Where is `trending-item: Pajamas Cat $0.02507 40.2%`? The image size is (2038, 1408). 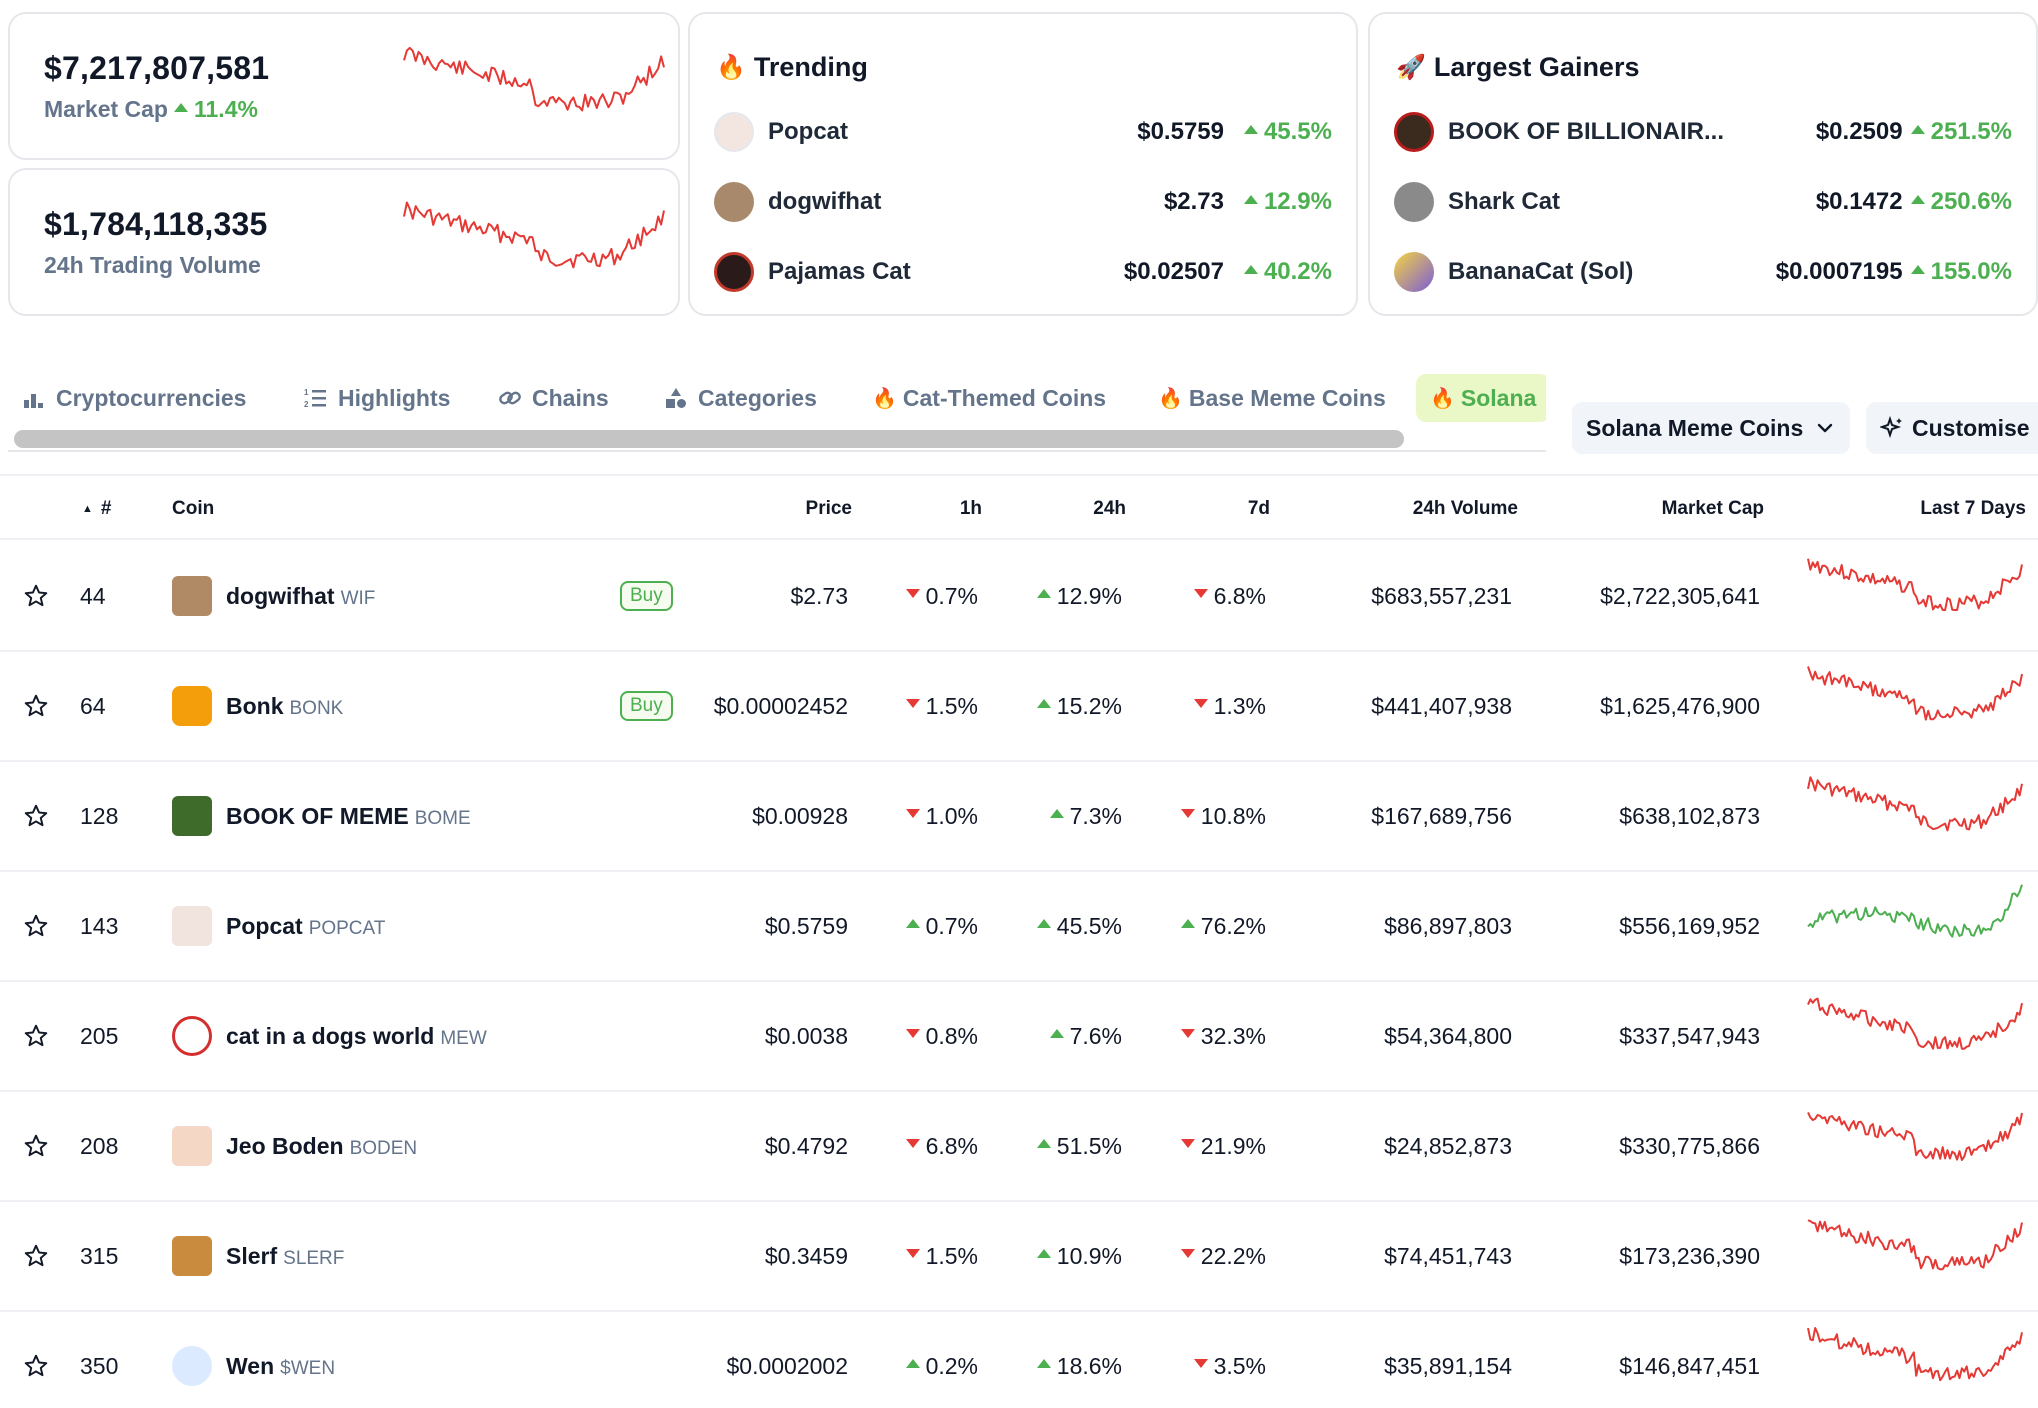
trending-item: Pajamas Cat $0.02507 40.2% is located at coordinates (1023, 272).